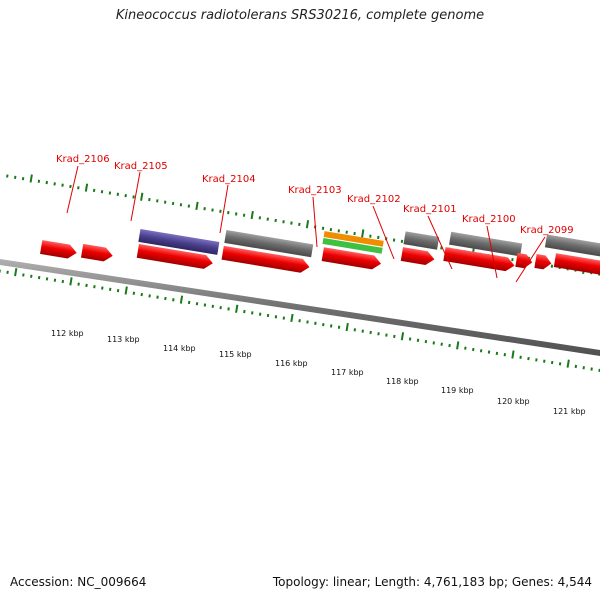 The width and height of the screenshot is (600, 600). Describe the element at coordinates (141, 166) in the screenshot. I see `gene-label: Krad_2105` at that location.